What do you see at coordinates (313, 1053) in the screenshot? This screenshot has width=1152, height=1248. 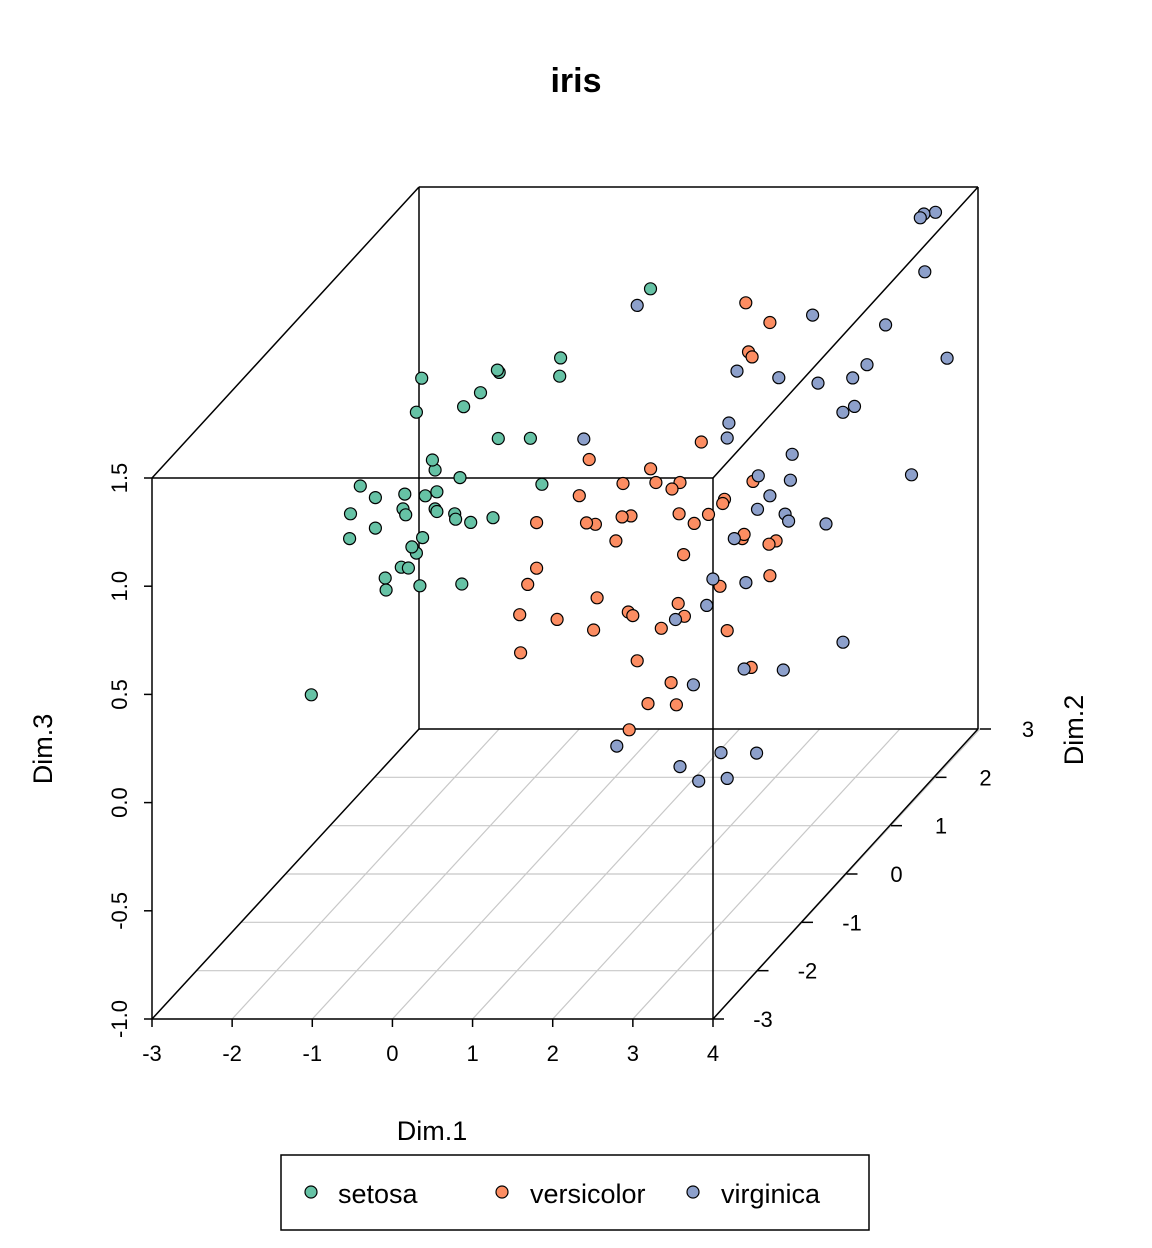 I see `x-tick-label: -1` at bounding box center [313, 1053].